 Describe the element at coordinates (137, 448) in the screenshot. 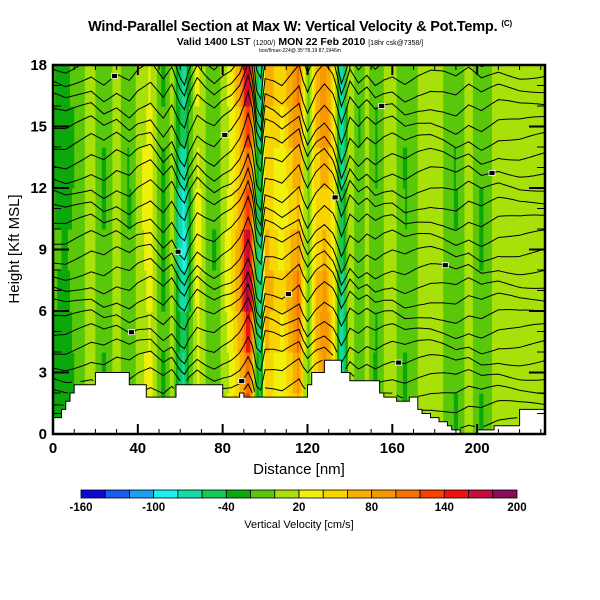

I see `x-tick-label: 40` at that location.